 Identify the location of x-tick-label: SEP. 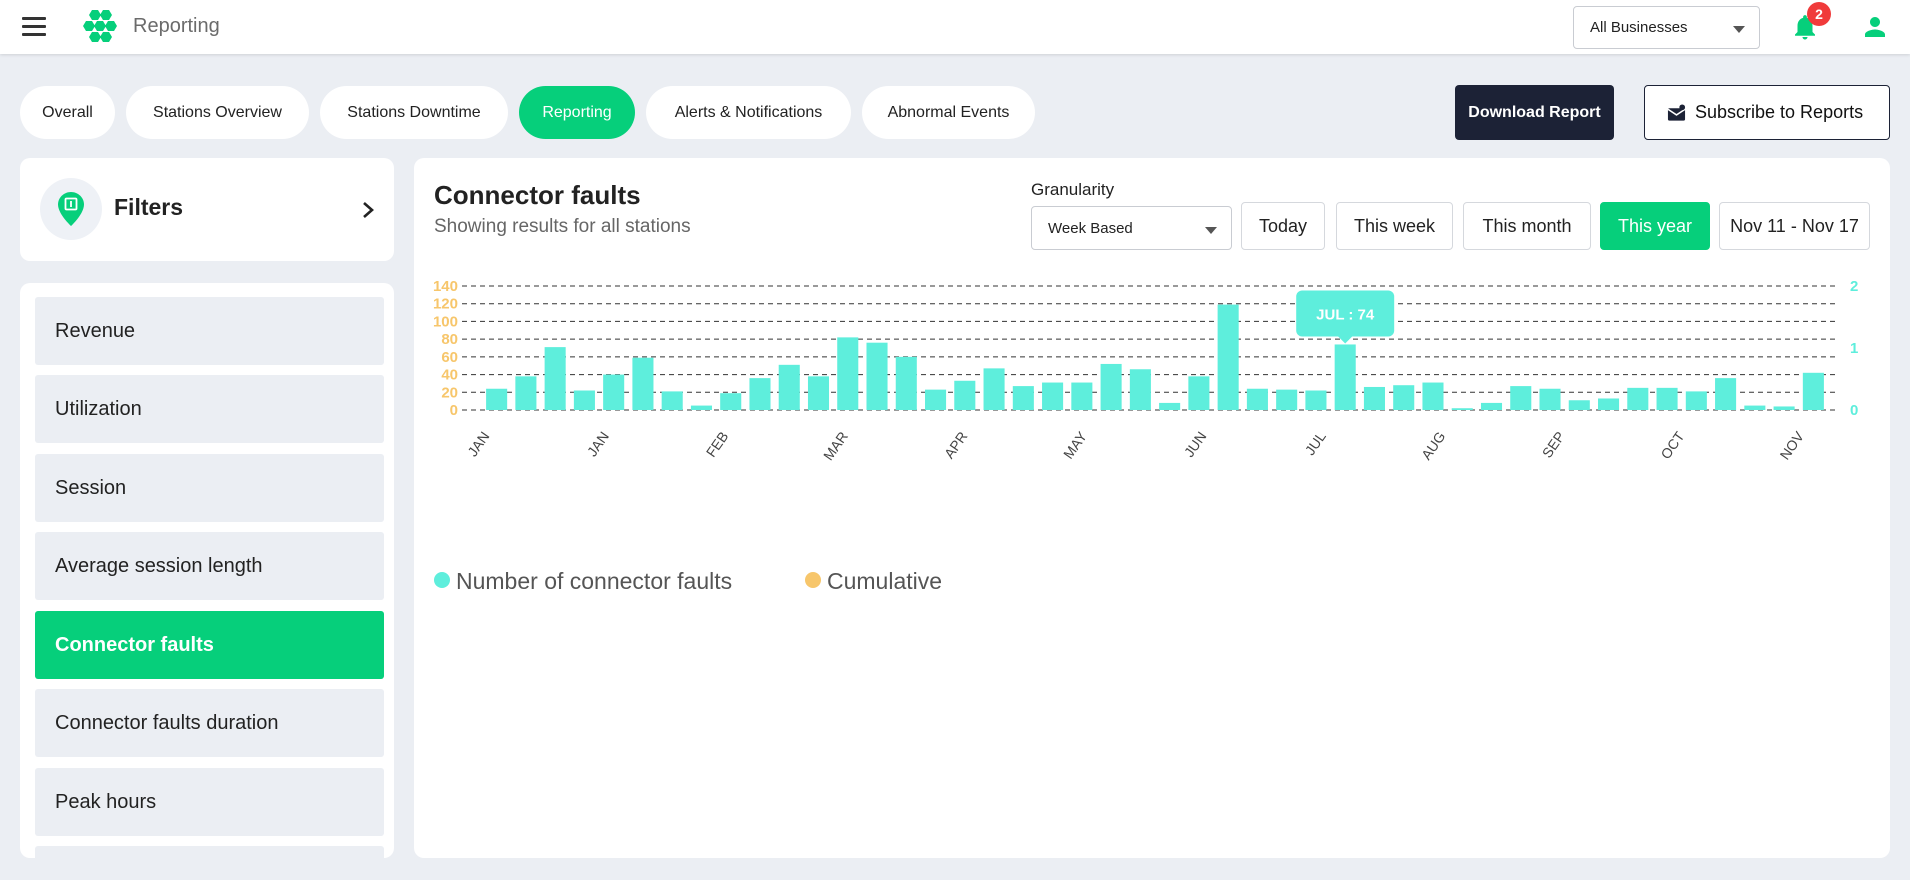
(1553, 445).